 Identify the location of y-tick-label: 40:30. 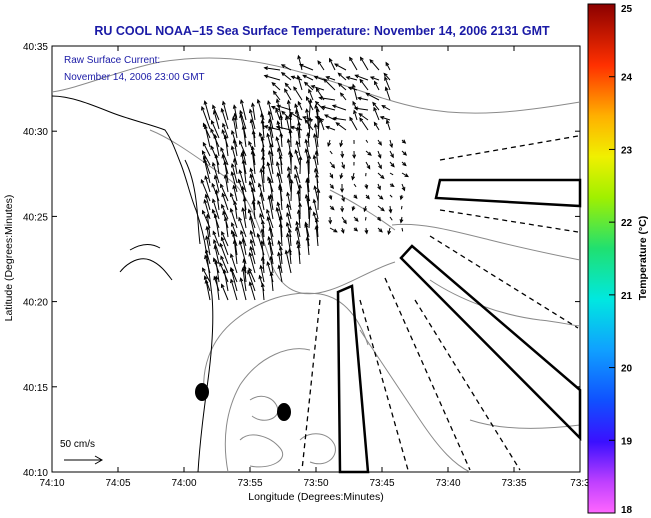
(35, 132).